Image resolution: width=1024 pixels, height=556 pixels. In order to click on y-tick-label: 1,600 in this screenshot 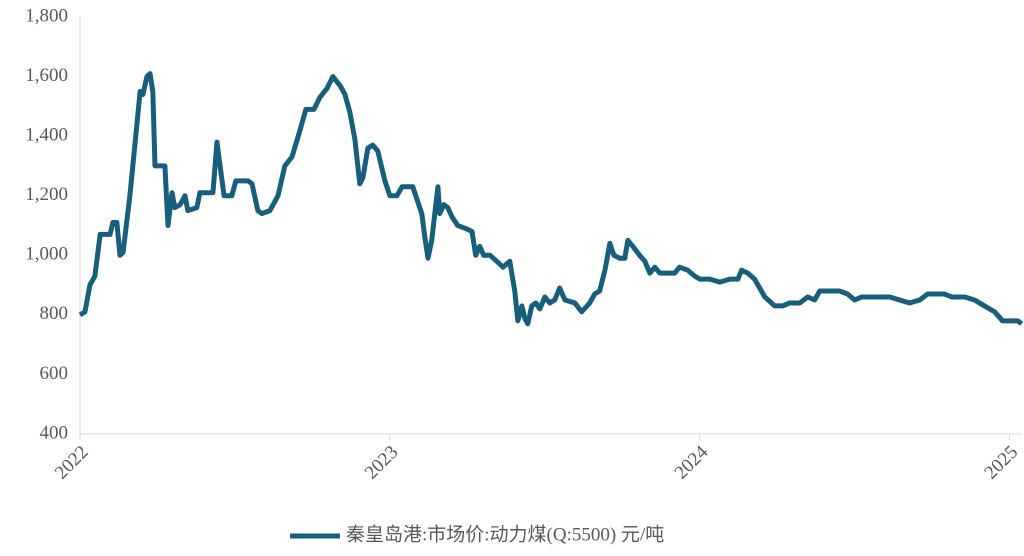, I will do `click(46, 75)`.